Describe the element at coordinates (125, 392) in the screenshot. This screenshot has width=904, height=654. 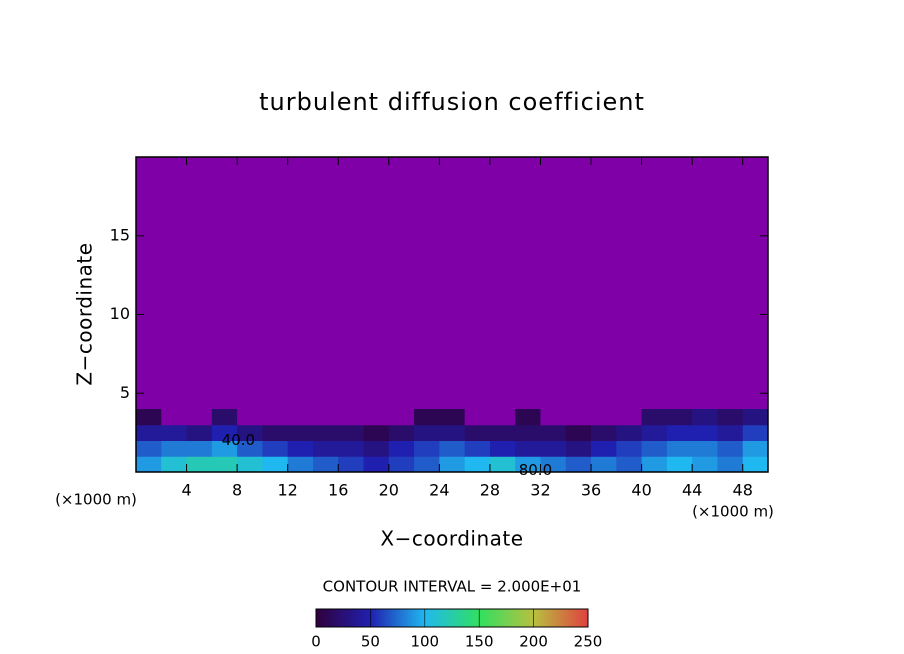
I see `y-tick-label: 5` at that location.